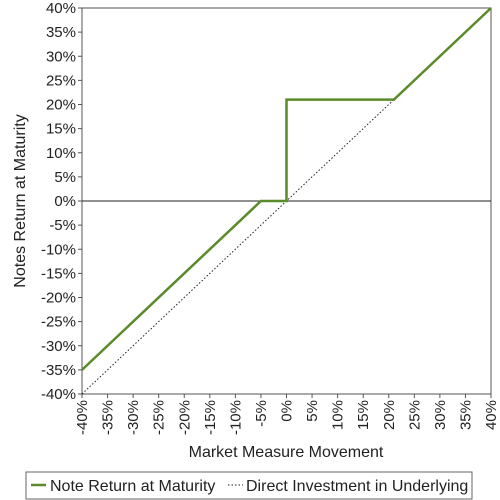  I want to click on x-tick-label-40: -40%, so click(82, 417).